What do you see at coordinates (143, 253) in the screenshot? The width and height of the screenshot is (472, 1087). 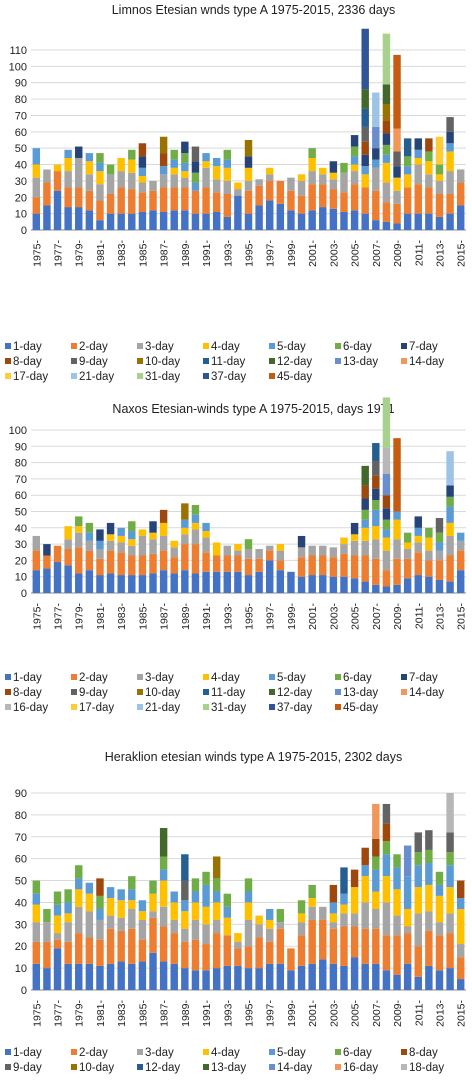 I see `x-tick-label: 1985-` at bounding box center [143, 253].